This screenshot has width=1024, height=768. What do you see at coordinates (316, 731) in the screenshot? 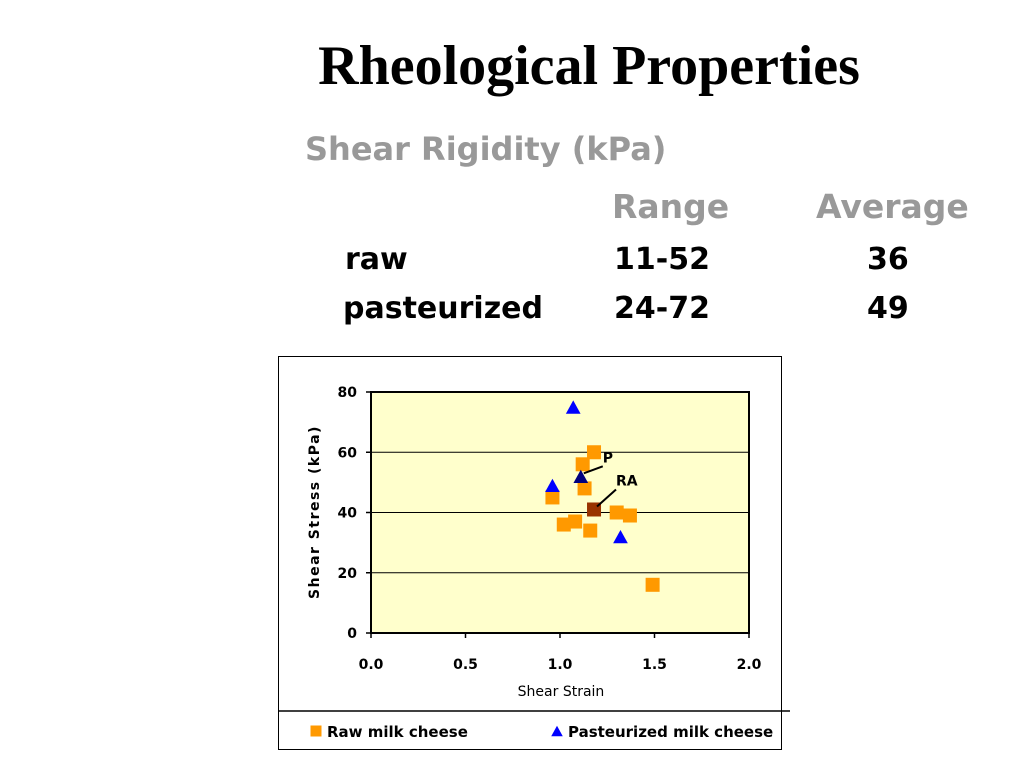
I see `legend-marker-raw` at bounding box center [316, 731].